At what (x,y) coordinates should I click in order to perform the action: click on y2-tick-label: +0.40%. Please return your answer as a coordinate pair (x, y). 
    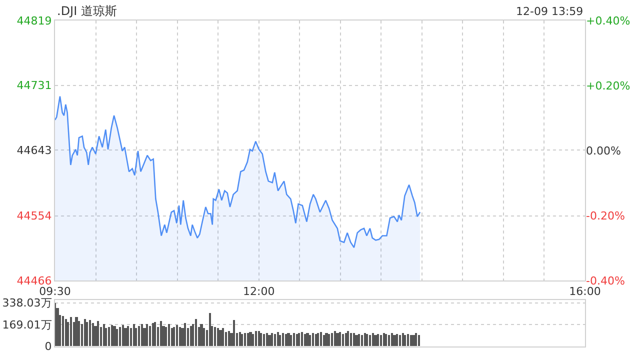
    Looking at the image, I should click on (608, 21).